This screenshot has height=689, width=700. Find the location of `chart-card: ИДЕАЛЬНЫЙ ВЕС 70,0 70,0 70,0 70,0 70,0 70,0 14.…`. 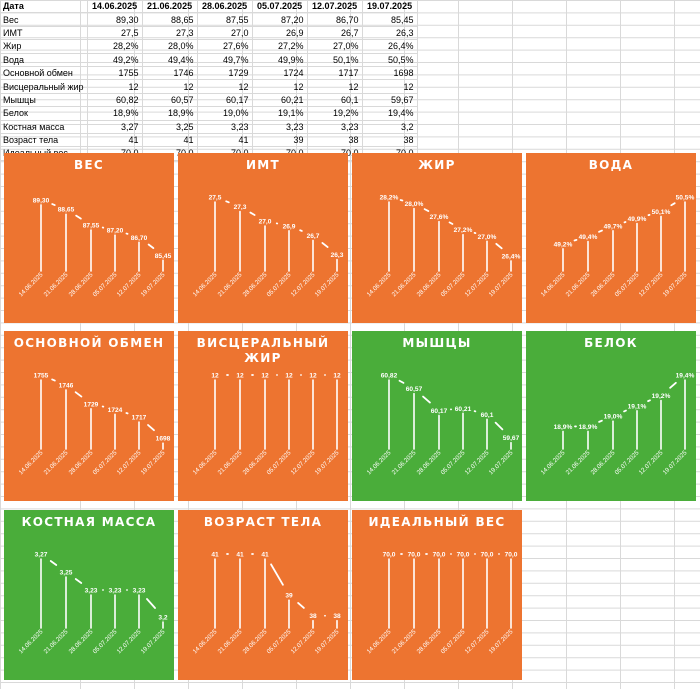

chart-card: ИДЕАЛЬНЫЙ ВЕС 70,0 70,0 70,0 70,0 70,0 70,0 14.… is located at coordinates (437, 595).